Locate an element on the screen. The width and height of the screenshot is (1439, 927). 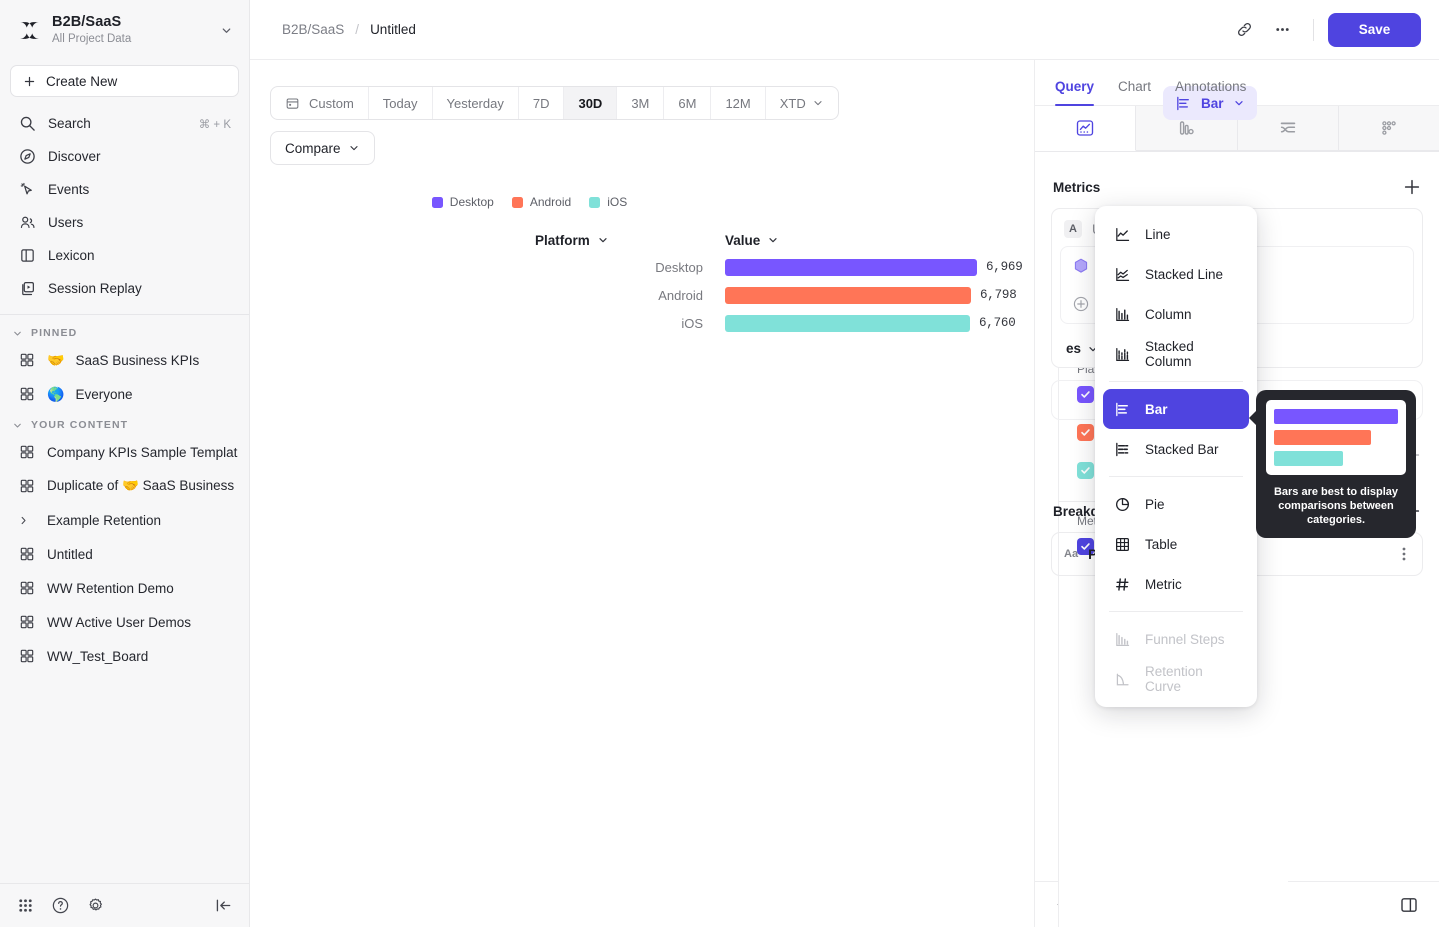
chevron-right-icon is located at coordinates (27, 520).